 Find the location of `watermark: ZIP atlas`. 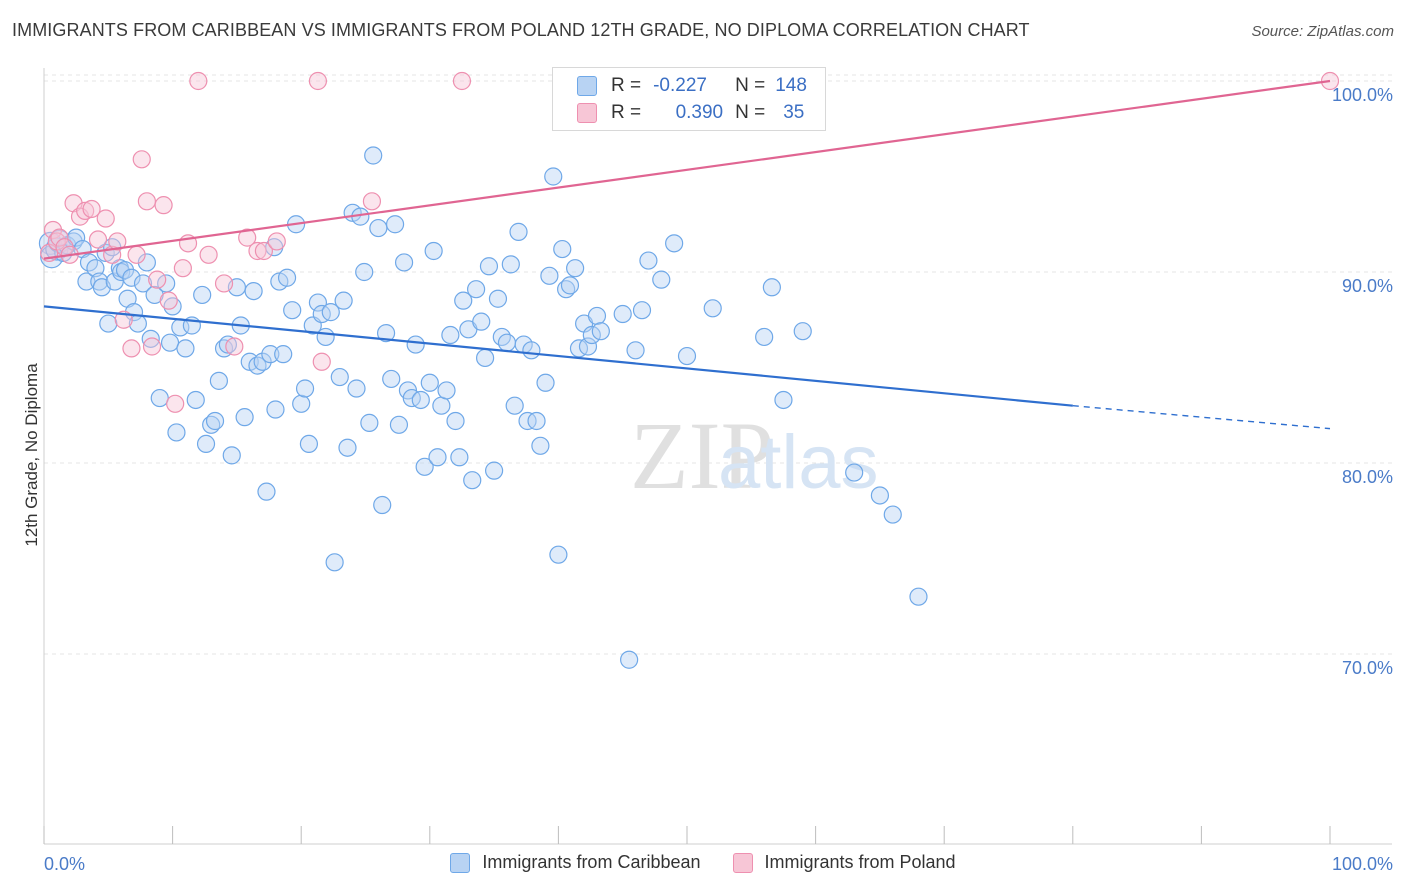

watermark: ZIP atlas is located at coordinates (754, 455).